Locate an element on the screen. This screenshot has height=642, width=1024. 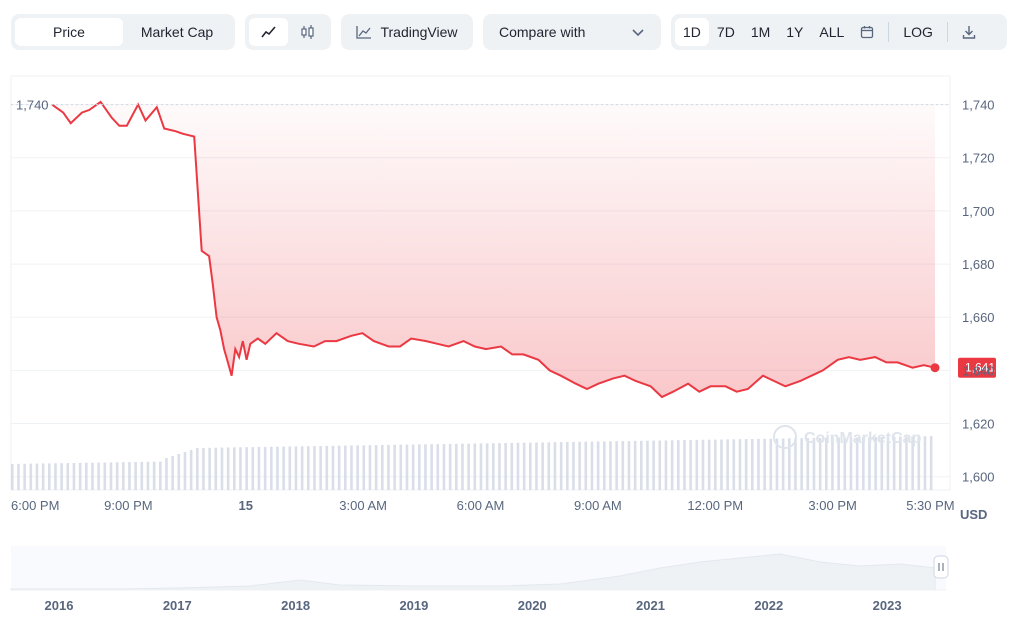
volume-bars is located at coordinates (472, 463).